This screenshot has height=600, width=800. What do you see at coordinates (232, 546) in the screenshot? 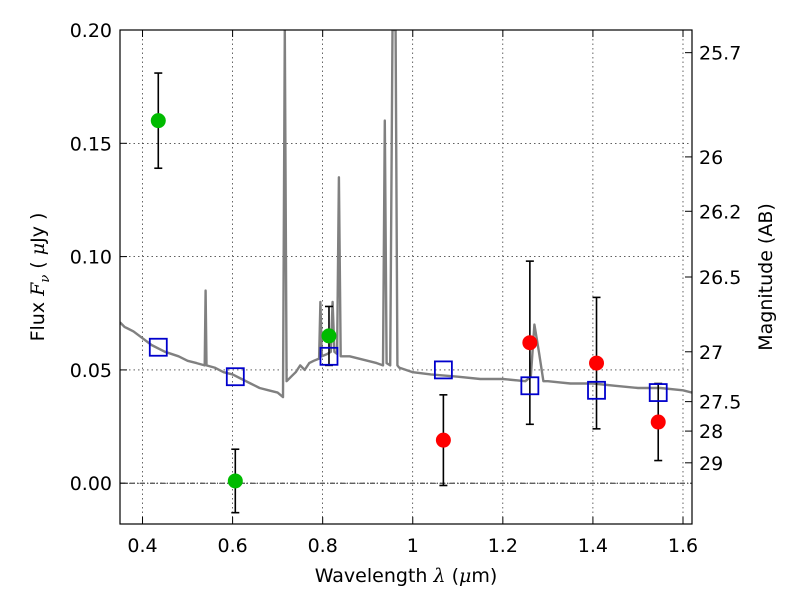
I see `x-tick-label: 0.6` at bounding box center [232, 546].